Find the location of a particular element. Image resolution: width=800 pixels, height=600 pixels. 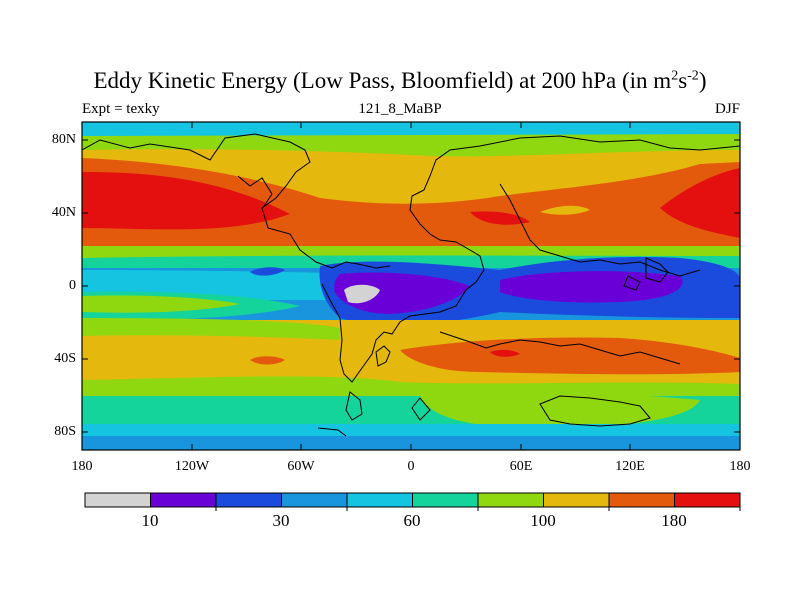

x-tick-180e: 180 is located at coordinates (740, 466).